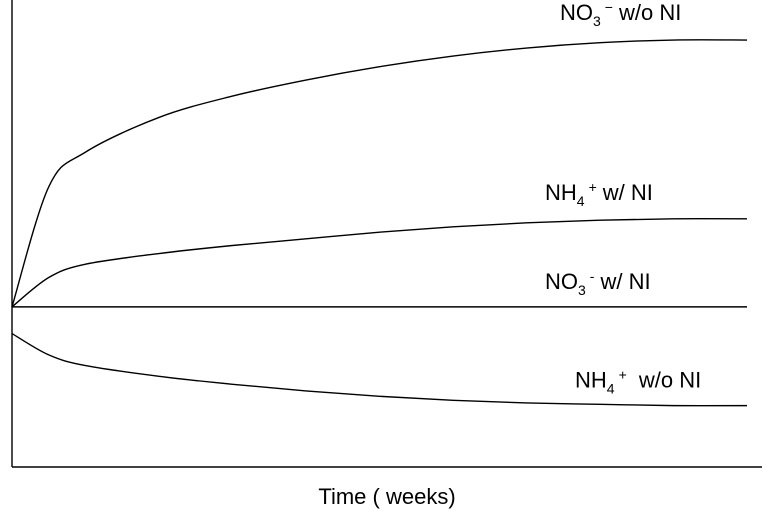 The width and height of the screenshot is (762, 517). What do you see at coordinates (599, 194) in the screenshot?
I see `series-label-2: NH4+ w/ NI` at bounding box center [599, 194].